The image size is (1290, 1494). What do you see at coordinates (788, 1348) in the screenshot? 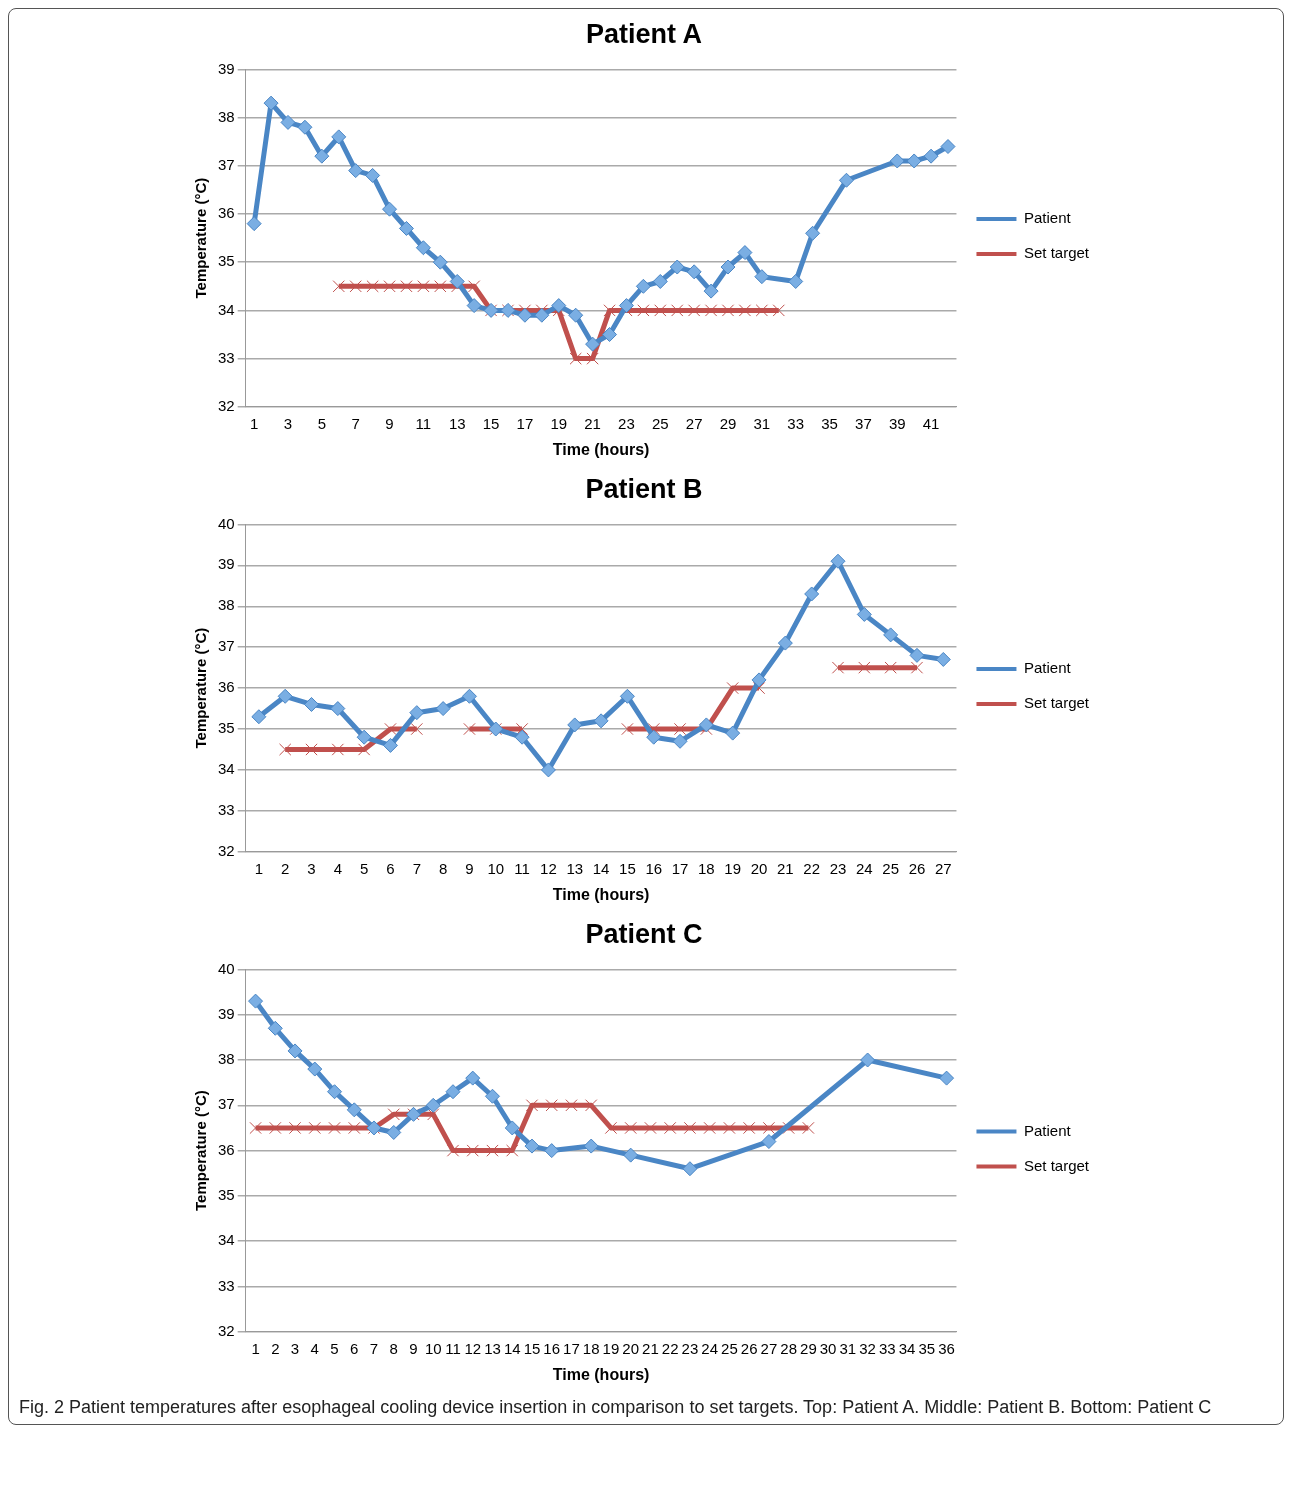
I see `x-tick-label: 28` at bounding box center [788, 1348].